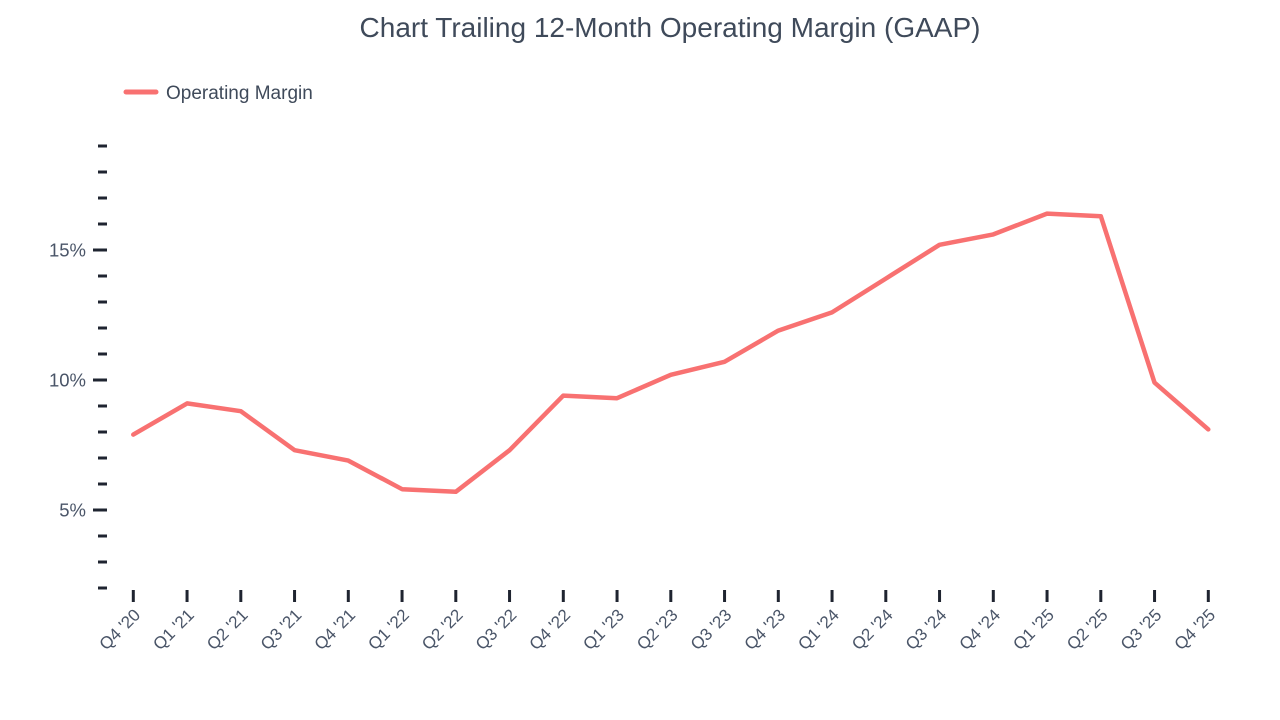 Image resolution: width=1280 pixels, height=720 pixels. What do you see at coordinates (388, 629) in the screenshot?
I see `x-axis-tick-label: Q1 '22` at bounding box center [388, 629].